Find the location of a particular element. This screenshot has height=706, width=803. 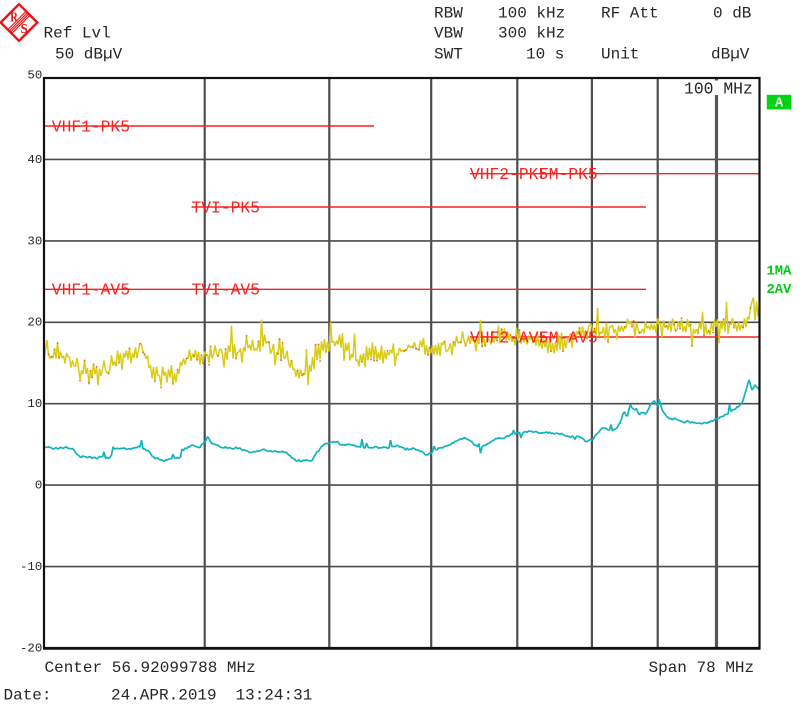

svg-text: VHF2-AV5 is located at coordinates (509, 337).